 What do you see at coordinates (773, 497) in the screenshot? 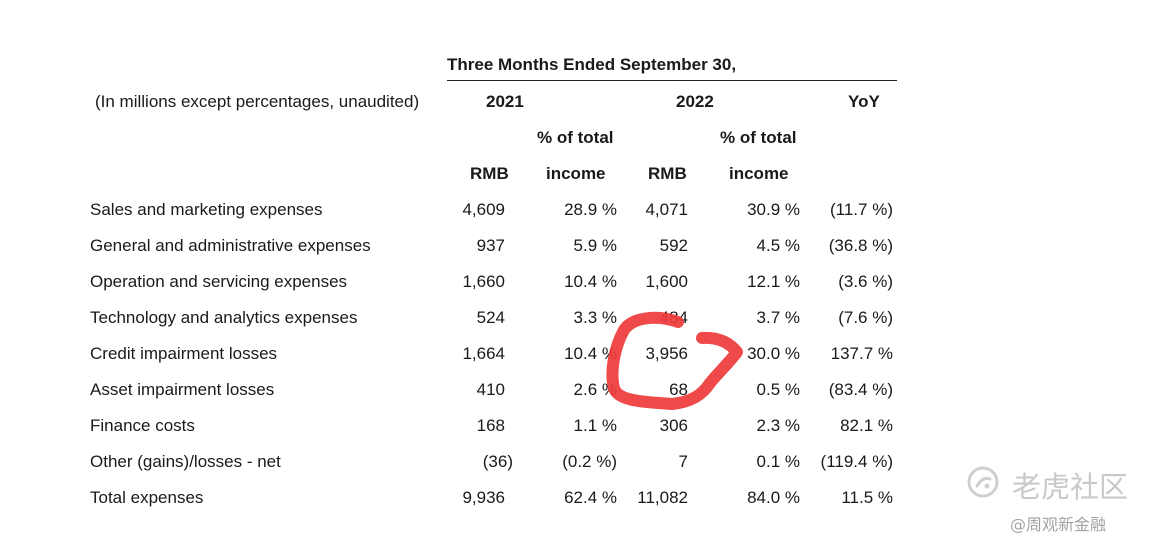
I see `pct-2022: 84.0 %` at bounding box center [773, 497].